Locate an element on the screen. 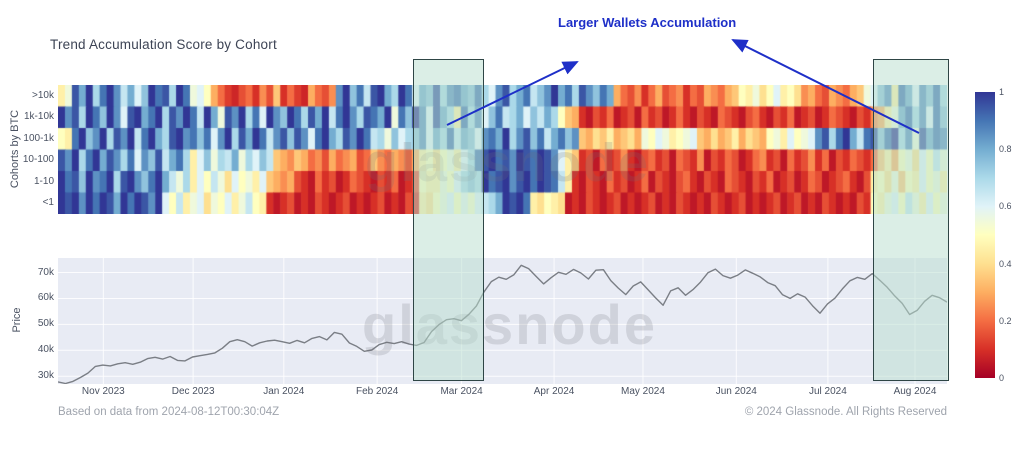  annotation-larger-wallets-accumulation: Larger Wallets Accumulation is located at coordinates (647, 22).